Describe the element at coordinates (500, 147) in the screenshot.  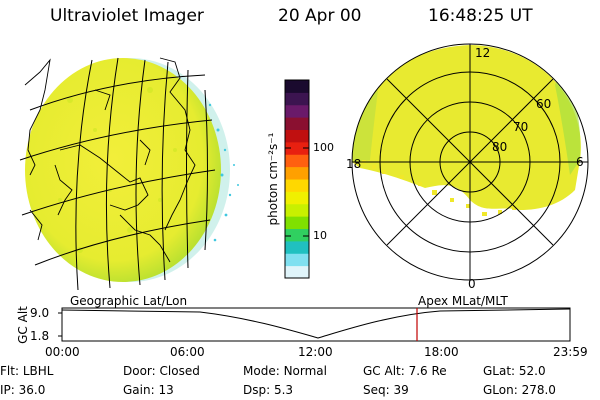
I see `lat-label-80: 80` at that location.